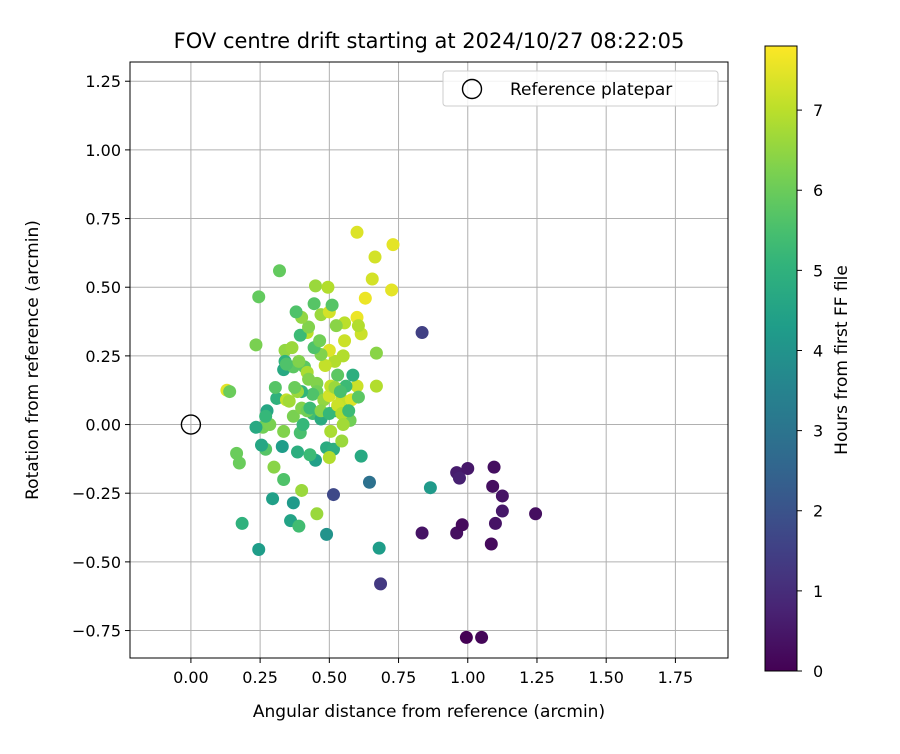  I want to click on x-tick-label: 0.75, so click(399, 677).